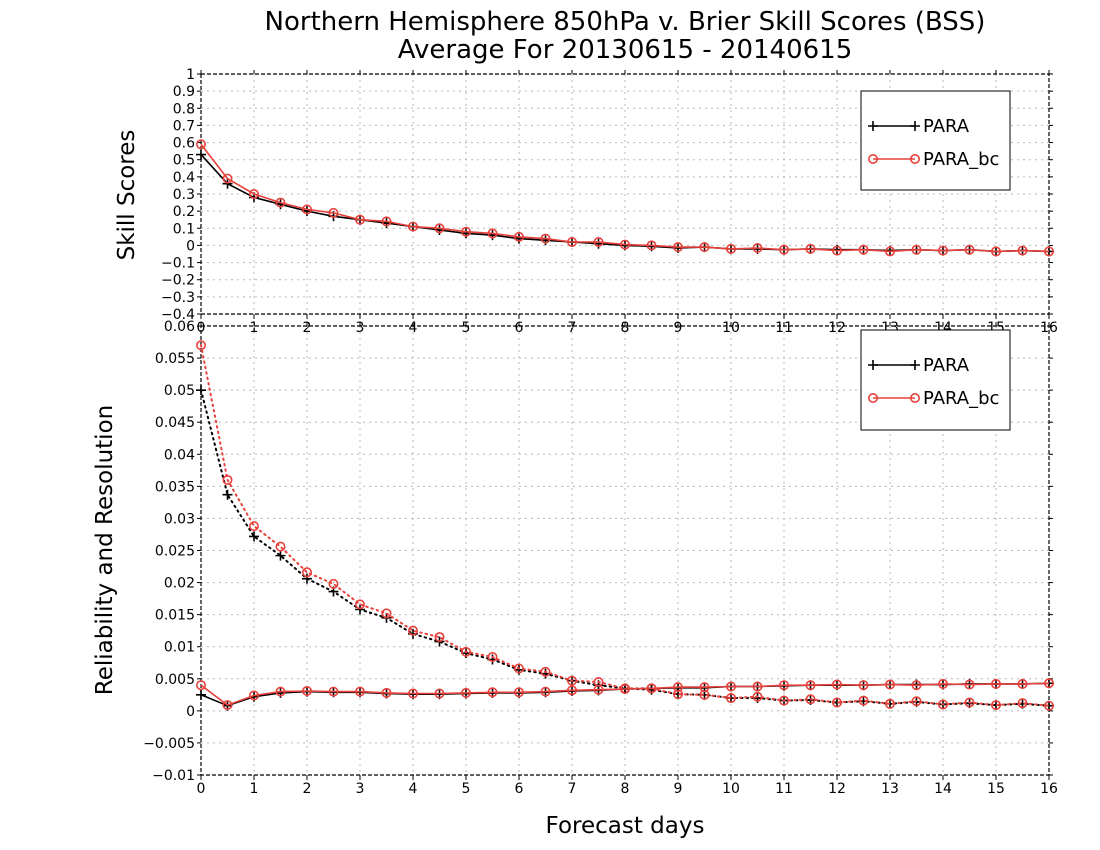 This screenshot has height=850, width=1100. I want to click on y-tick-label: 0.2, so click(184, 212).